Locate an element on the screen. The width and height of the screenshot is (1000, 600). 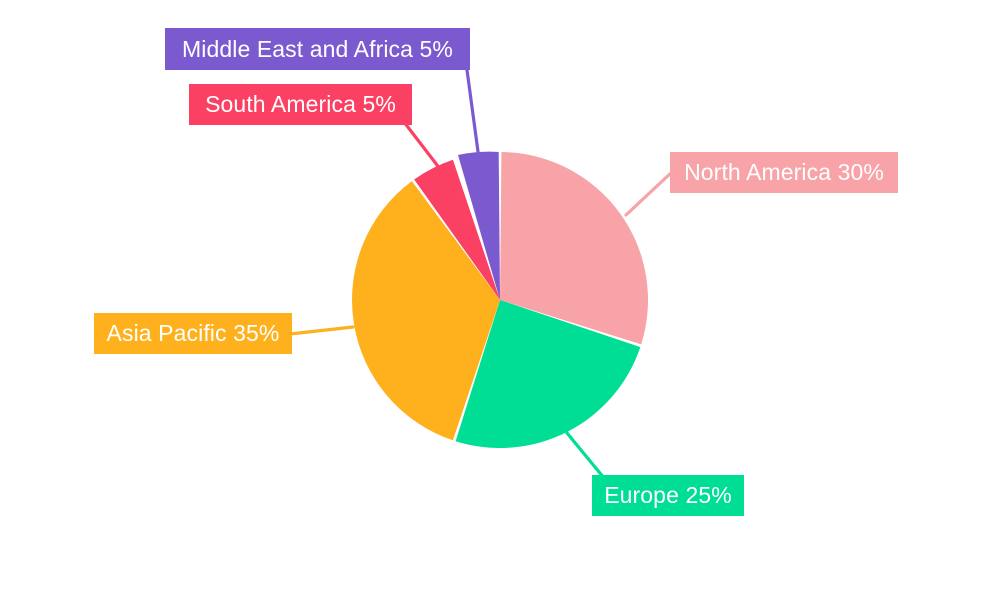
connector-line-north-america is located at coordinates (649, 193).